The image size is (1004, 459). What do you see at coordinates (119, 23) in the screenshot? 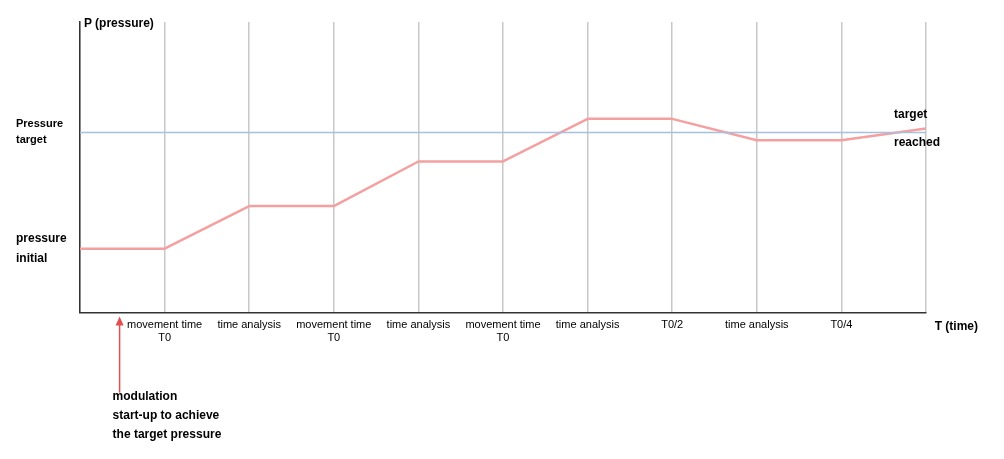
I see `text: P (pressure)` at bounding box center [119, 23].